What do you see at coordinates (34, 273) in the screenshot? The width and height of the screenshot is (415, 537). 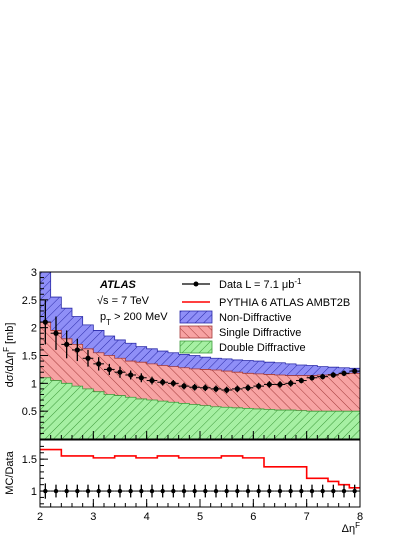 I see `y-tick-label: 3` at bounding box center [34, 273].